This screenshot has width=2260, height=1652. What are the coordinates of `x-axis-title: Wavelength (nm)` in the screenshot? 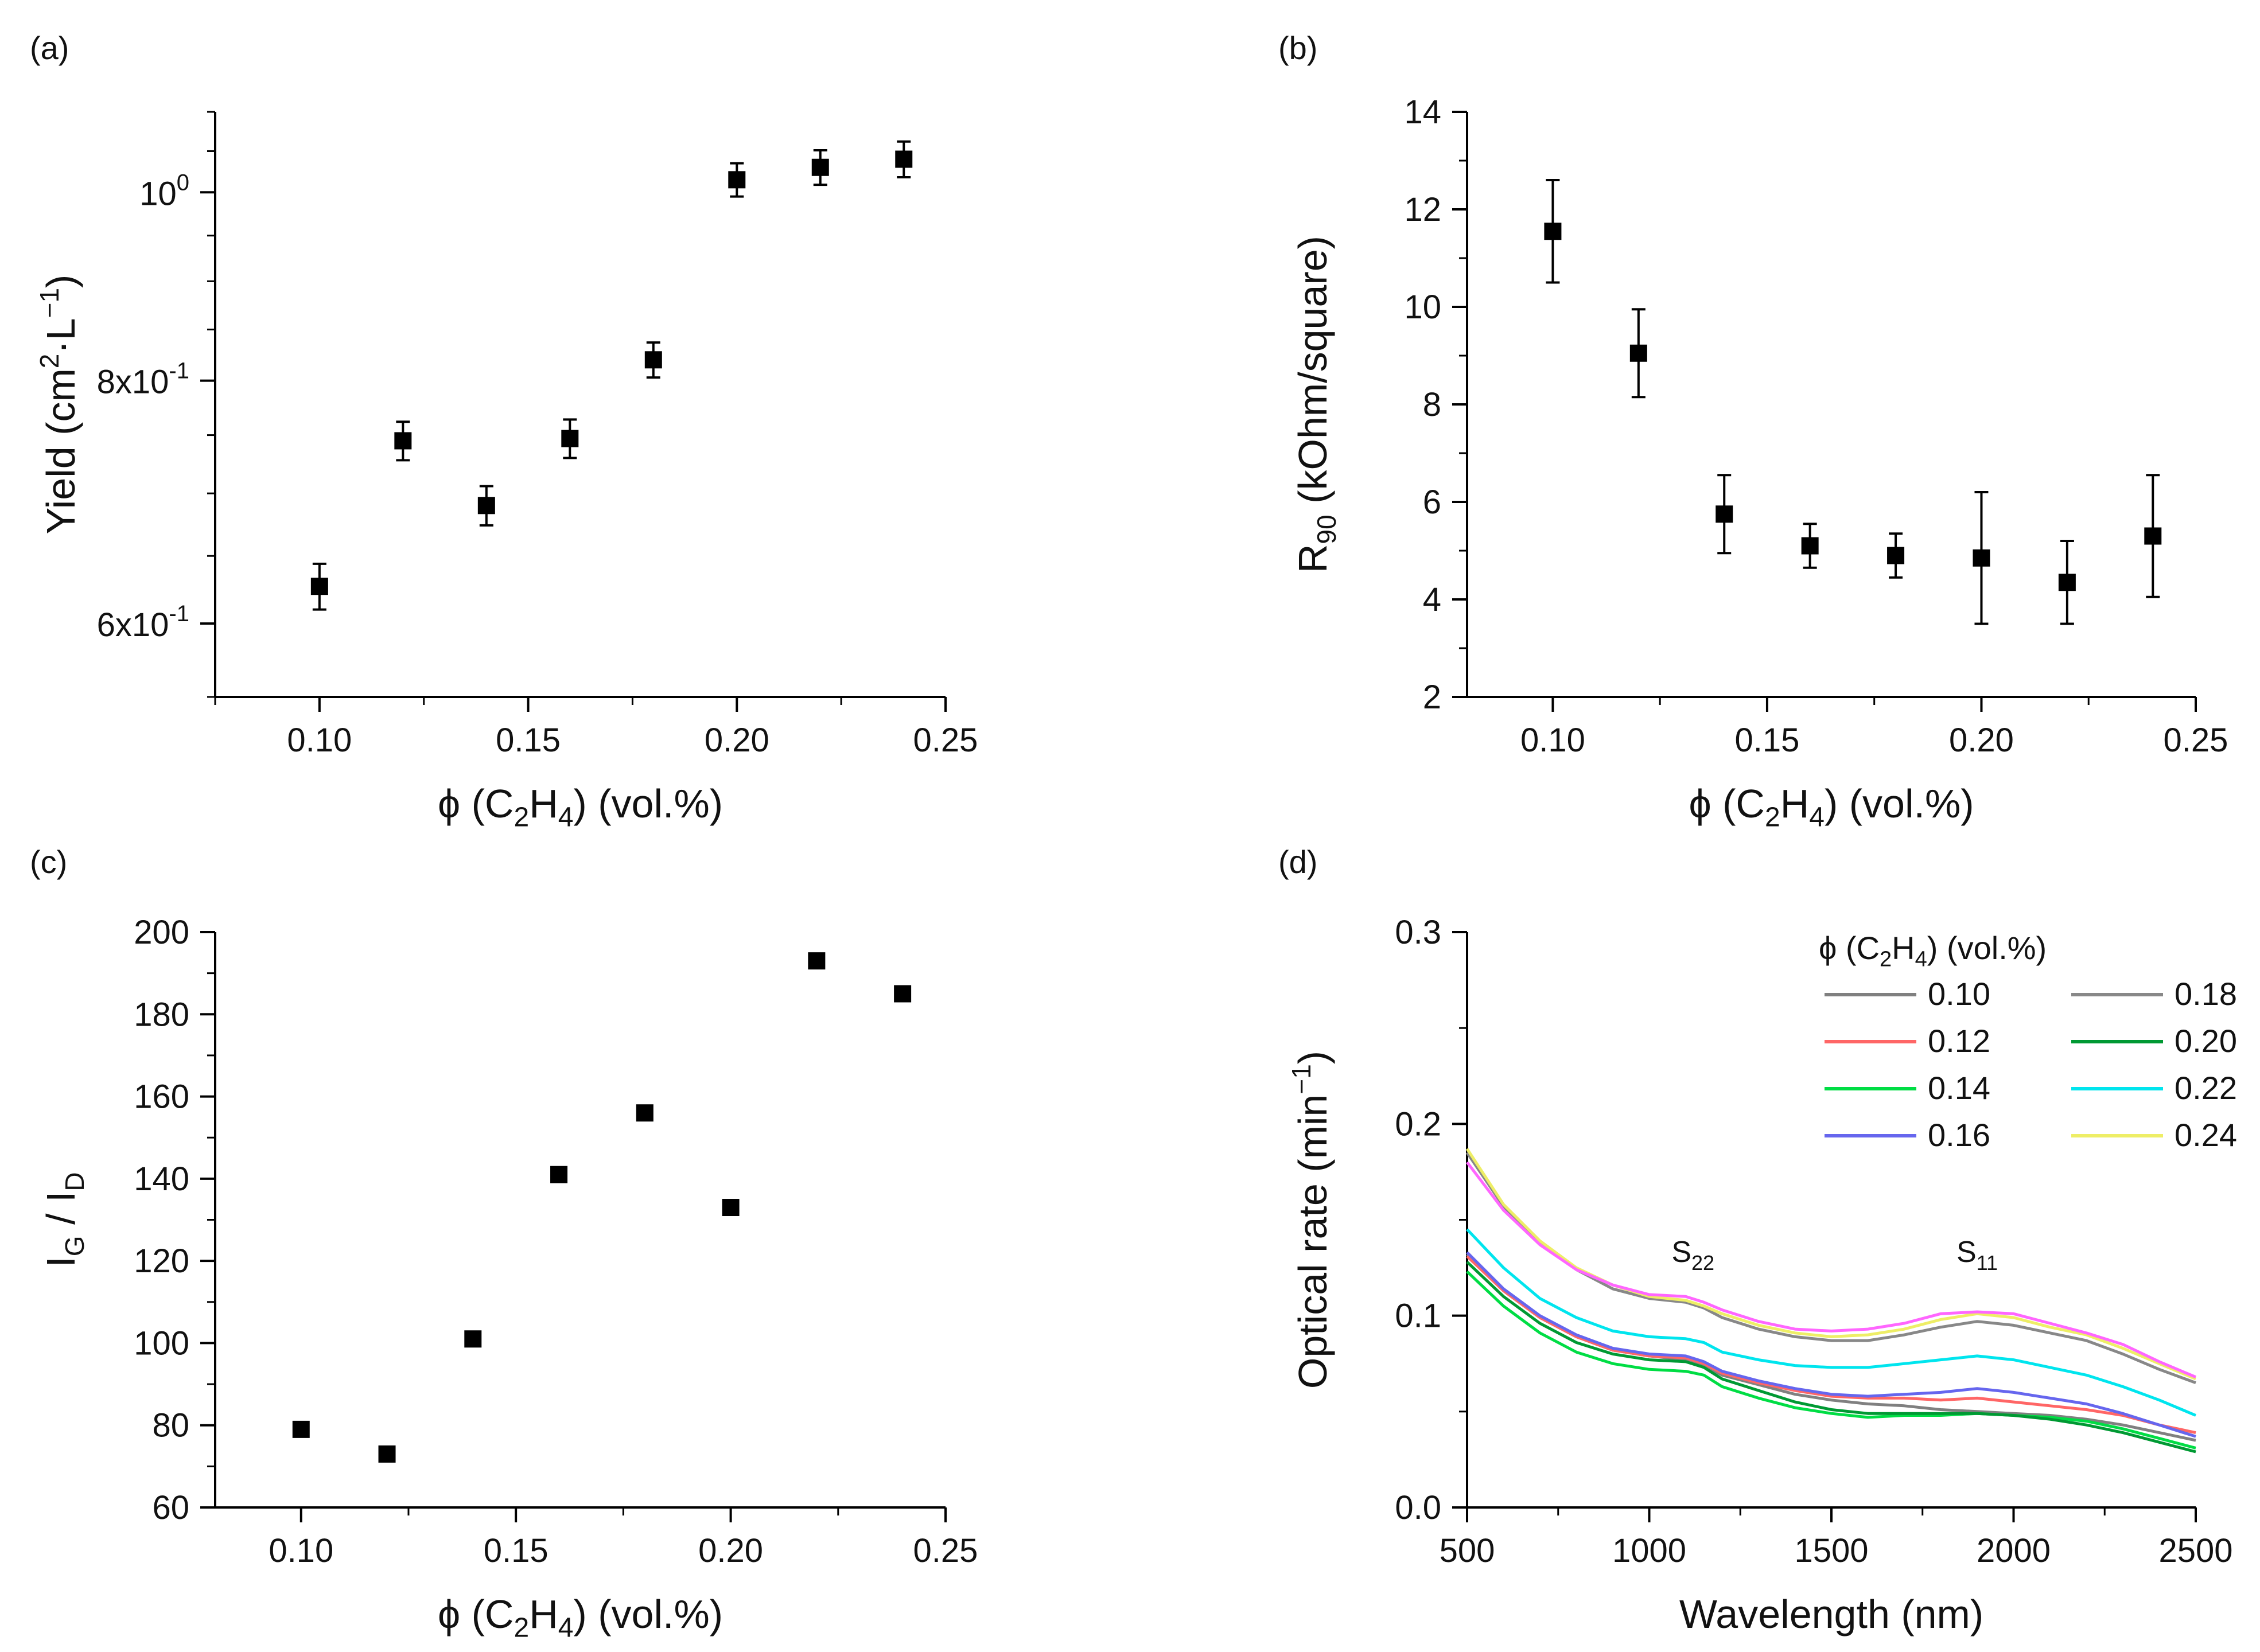 It's located at (1831, 1614).